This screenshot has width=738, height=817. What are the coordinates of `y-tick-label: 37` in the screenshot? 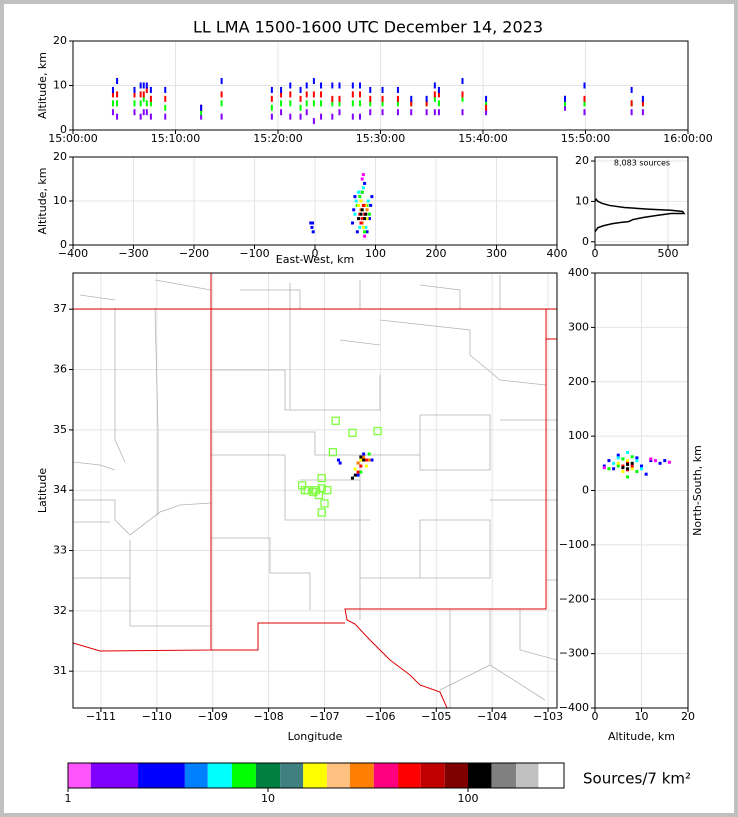 It's located at (60, 308).